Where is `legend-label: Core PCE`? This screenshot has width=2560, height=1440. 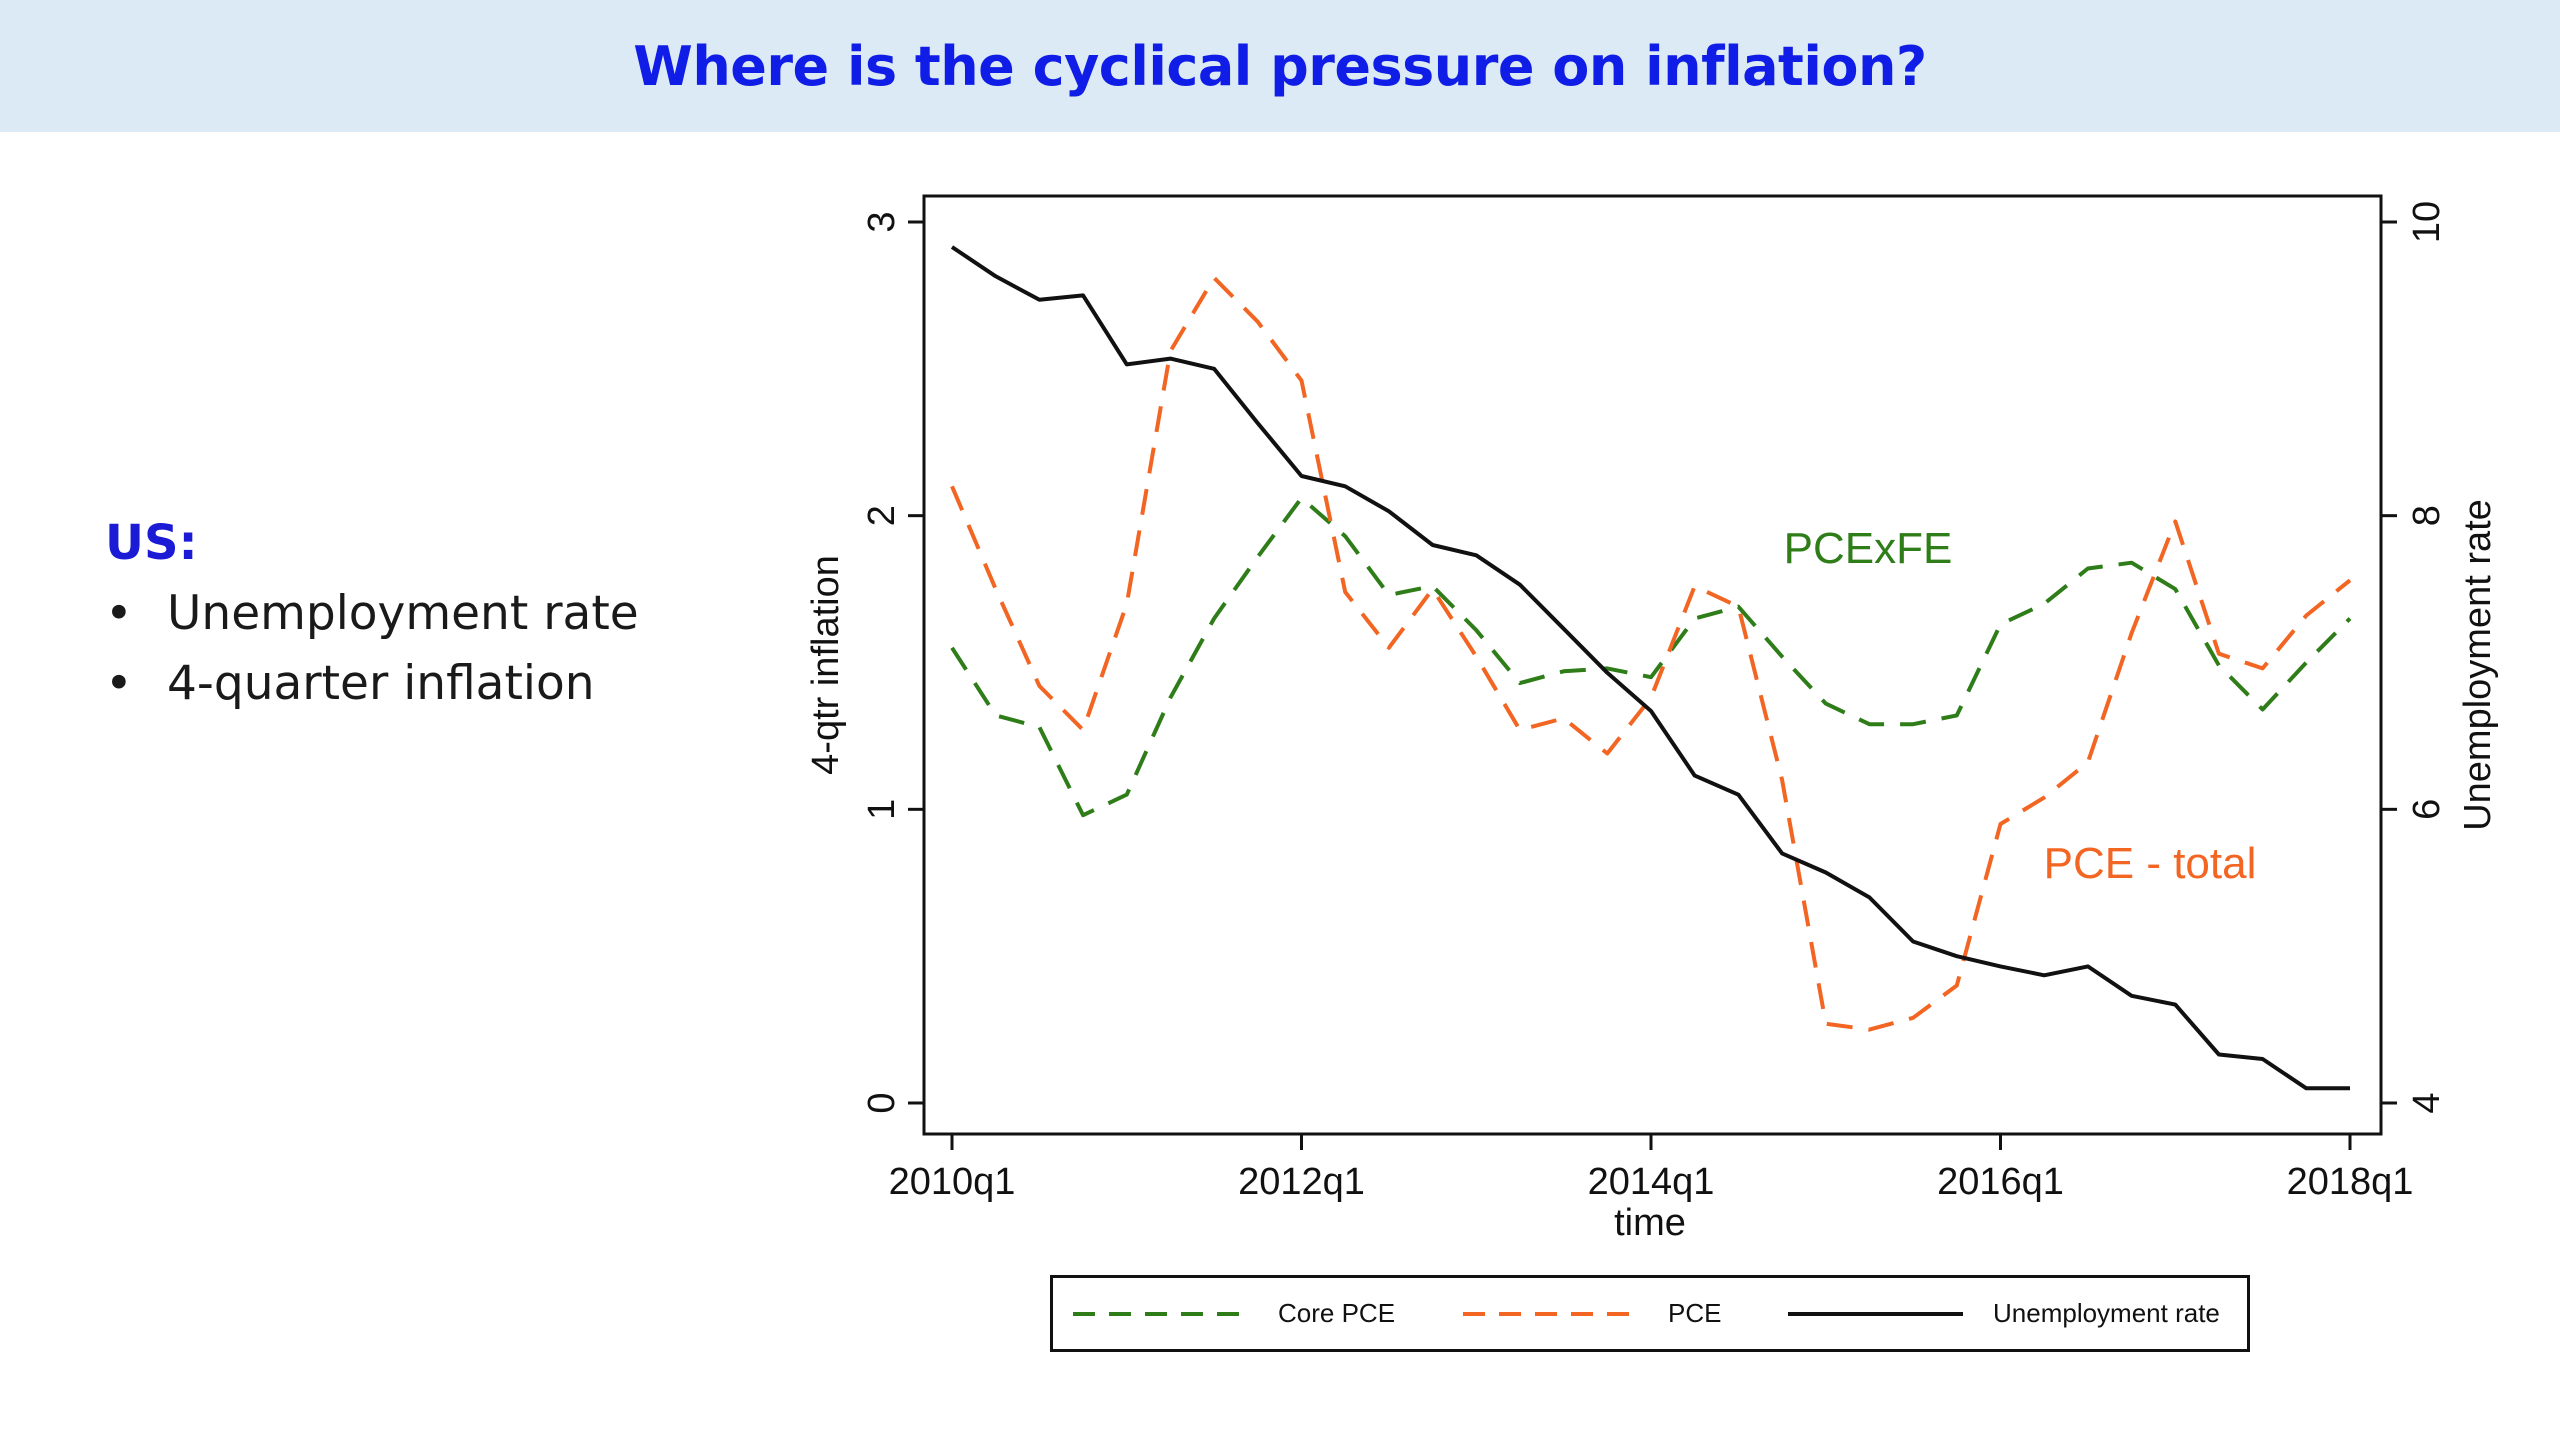 legend-label: Core PCE is located at coordinates (1337, 1313).